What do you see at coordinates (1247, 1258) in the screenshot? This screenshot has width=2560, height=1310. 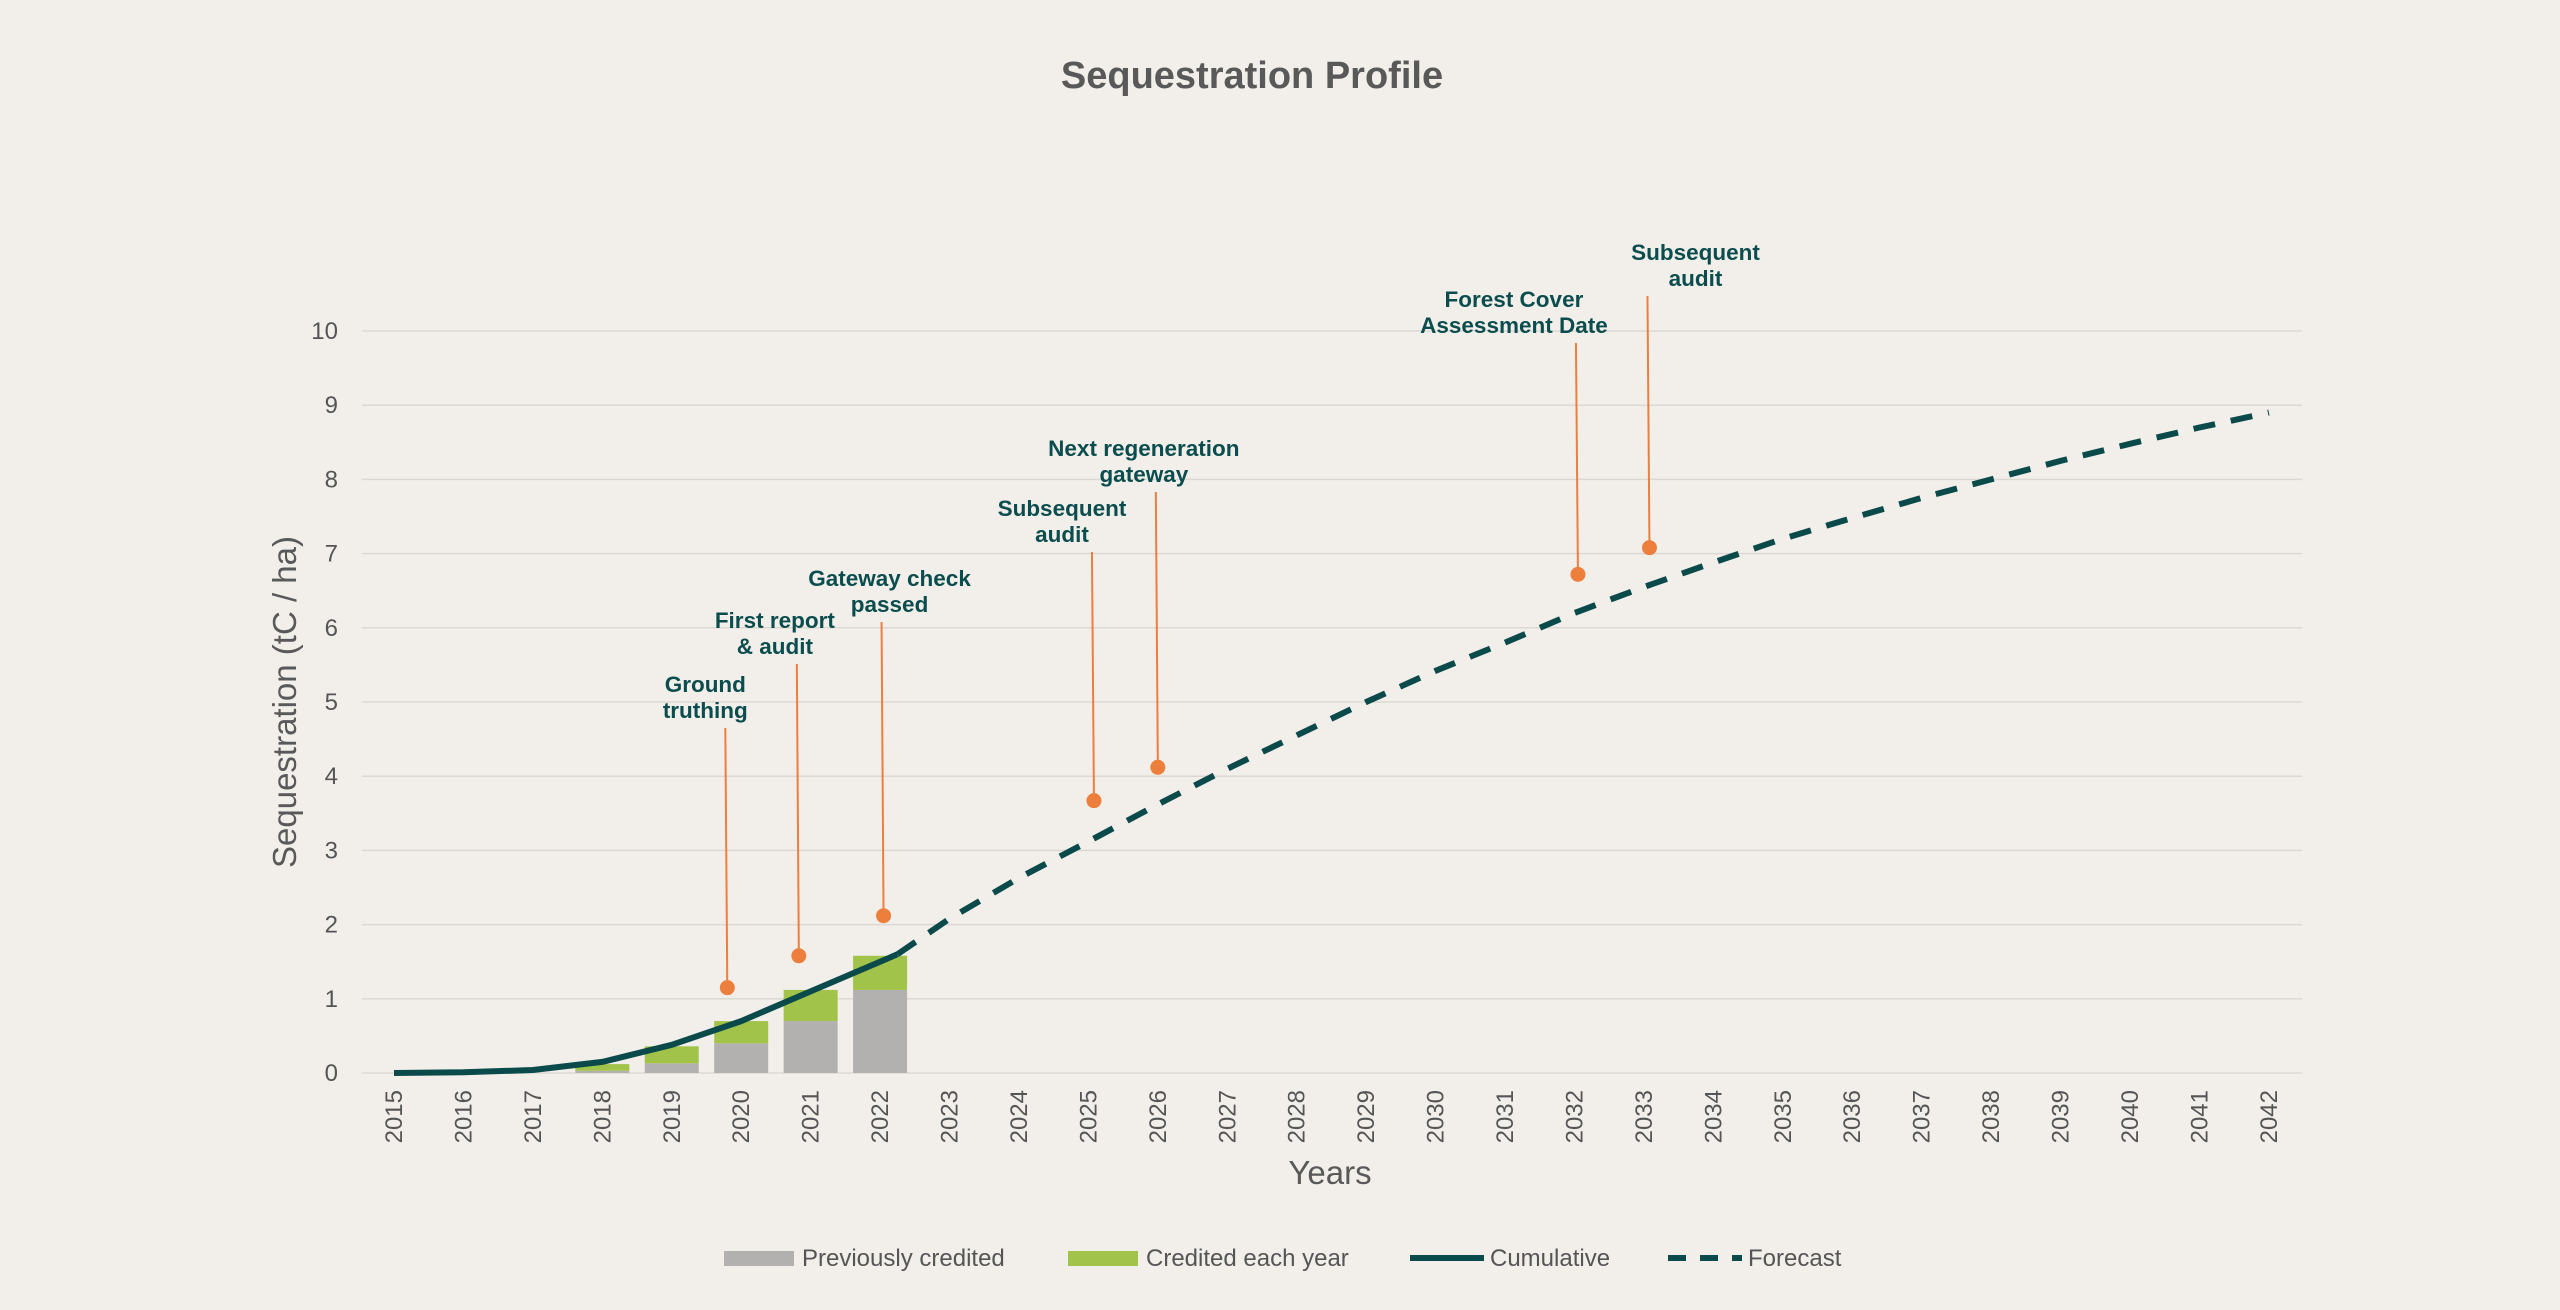 I see `legend-label: Credited each year` at bounding box center [1247, 1258].